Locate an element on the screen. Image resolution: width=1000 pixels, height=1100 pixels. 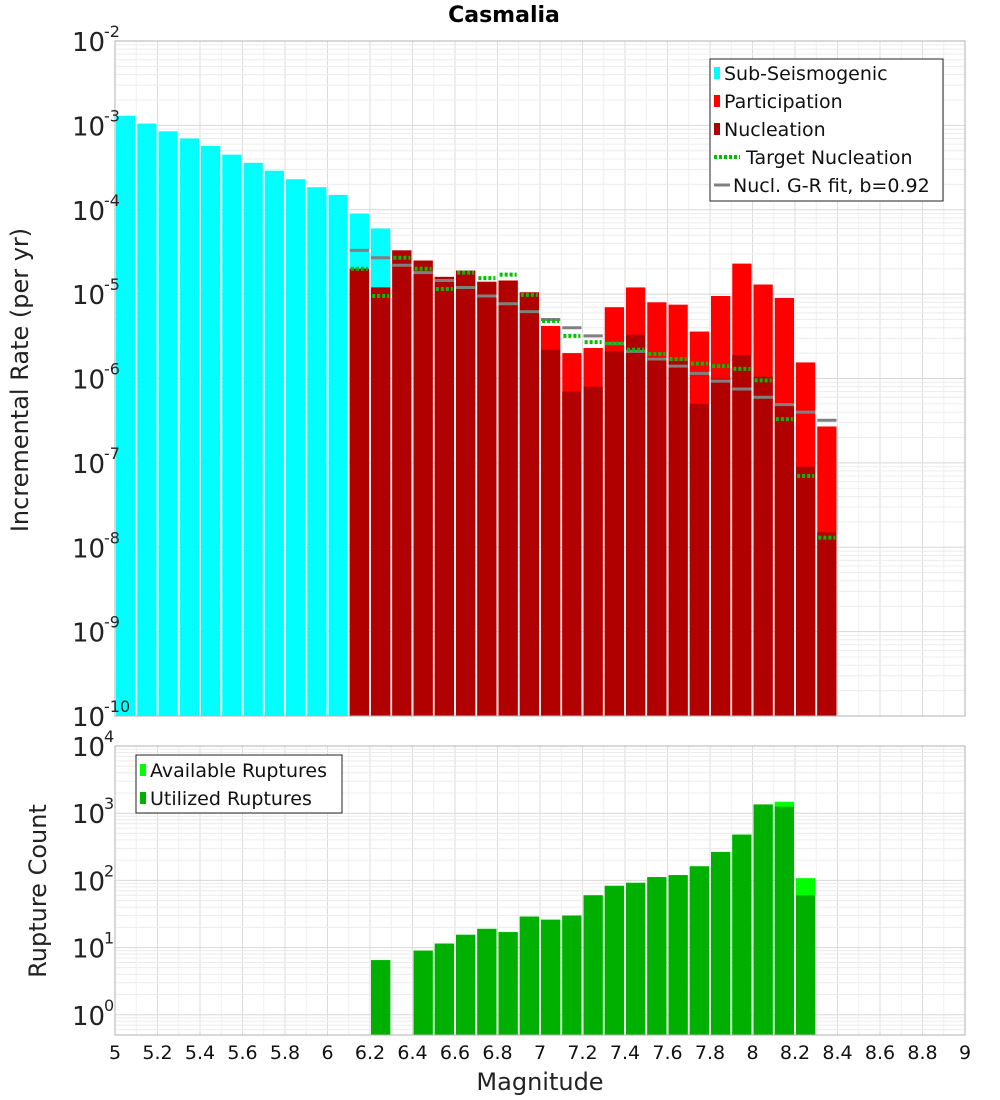
legend-label: Utilized Ruptures is located at coordinates (231, 799).